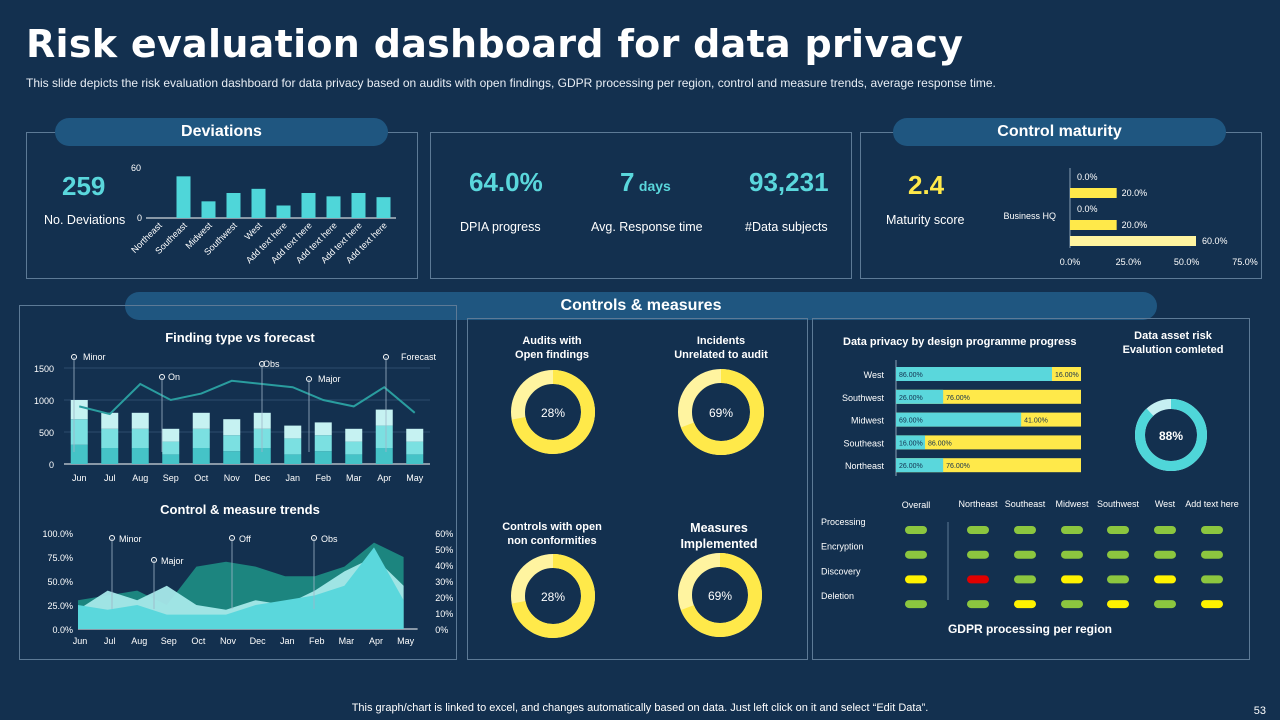  Describe the element at coordinates (241, 588) in the screenshot. I see `trend-area` at that location.